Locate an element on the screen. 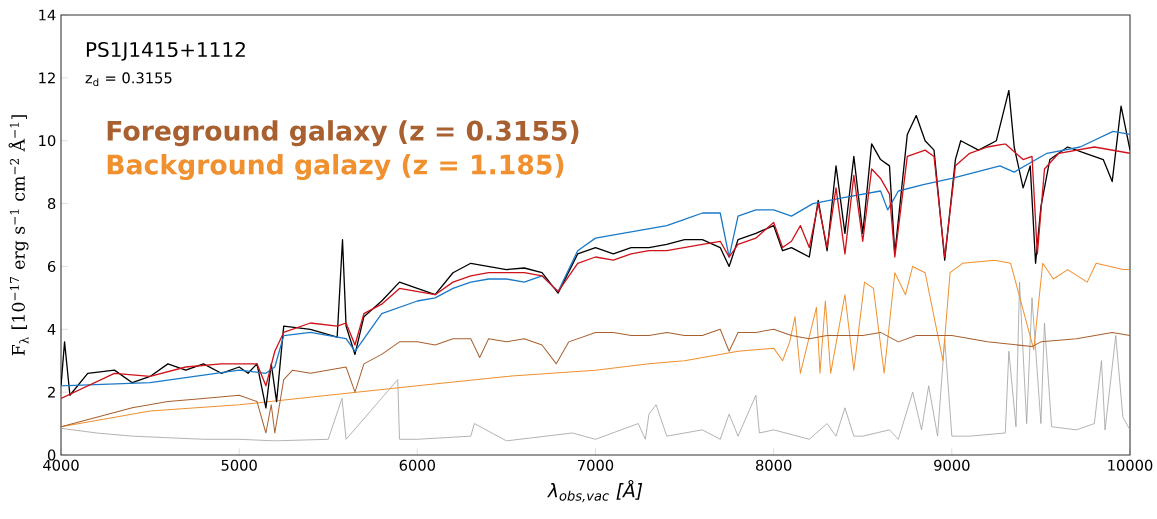 The width and height of the screenshot is (1157, 519). x-tick-label: 5000 is located at coordinates (239, 465).